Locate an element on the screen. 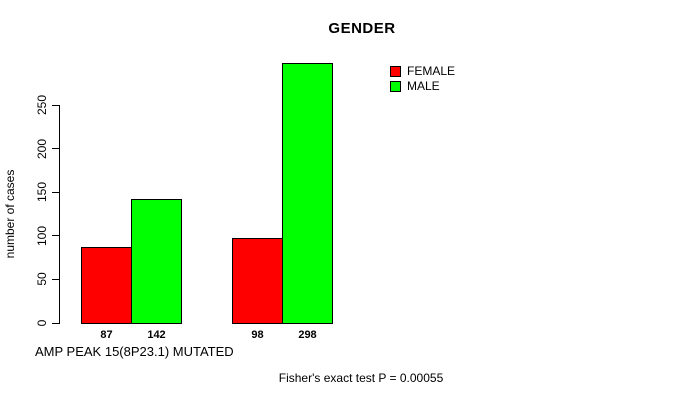 The image size is (690, 400). bar-female-group1 is located at coordinates (106, 285).